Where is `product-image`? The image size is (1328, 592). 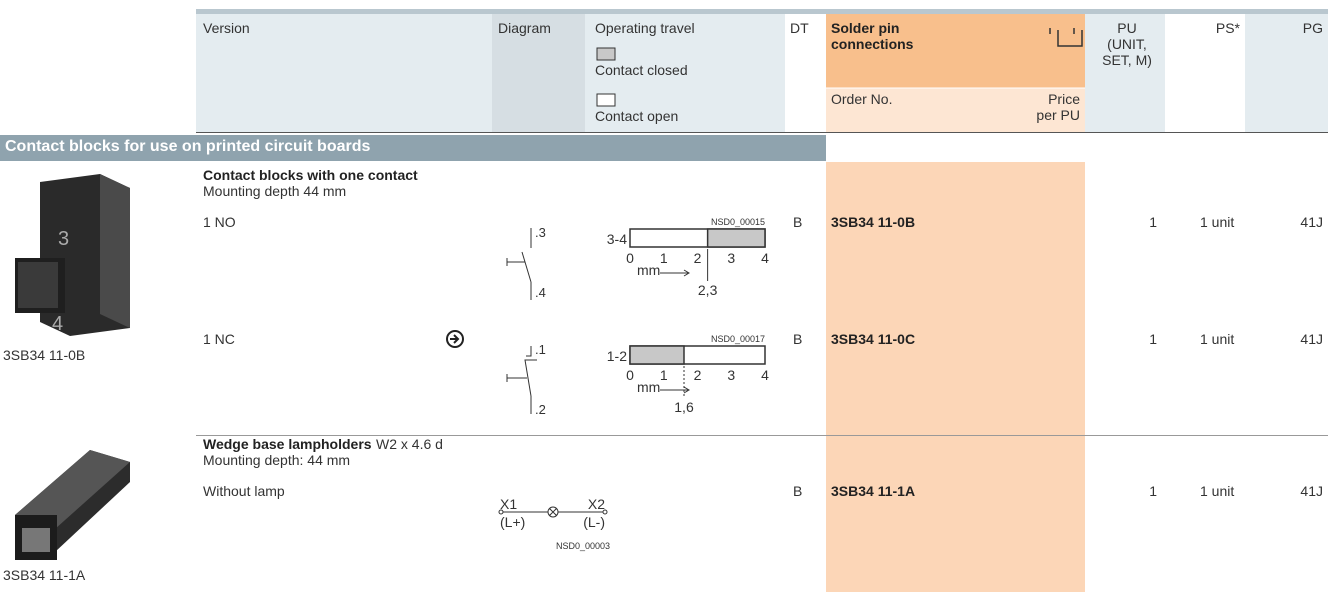 product-image is located at coordinates (72, 505).